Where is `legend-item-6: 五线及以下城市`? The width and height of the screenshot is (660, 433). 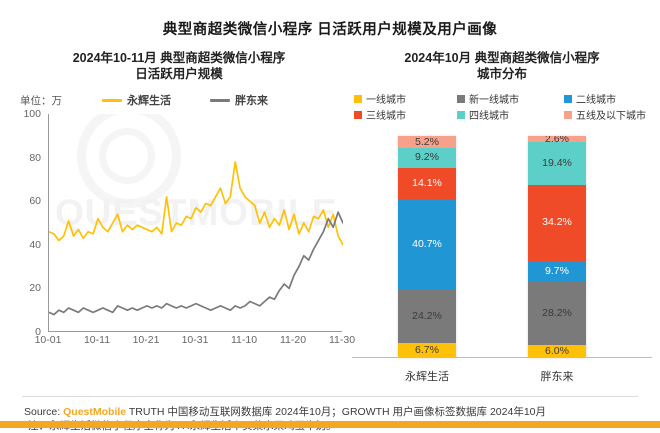 legend-item-6: 五线及以下城市 is located at coordinates (605, 114).